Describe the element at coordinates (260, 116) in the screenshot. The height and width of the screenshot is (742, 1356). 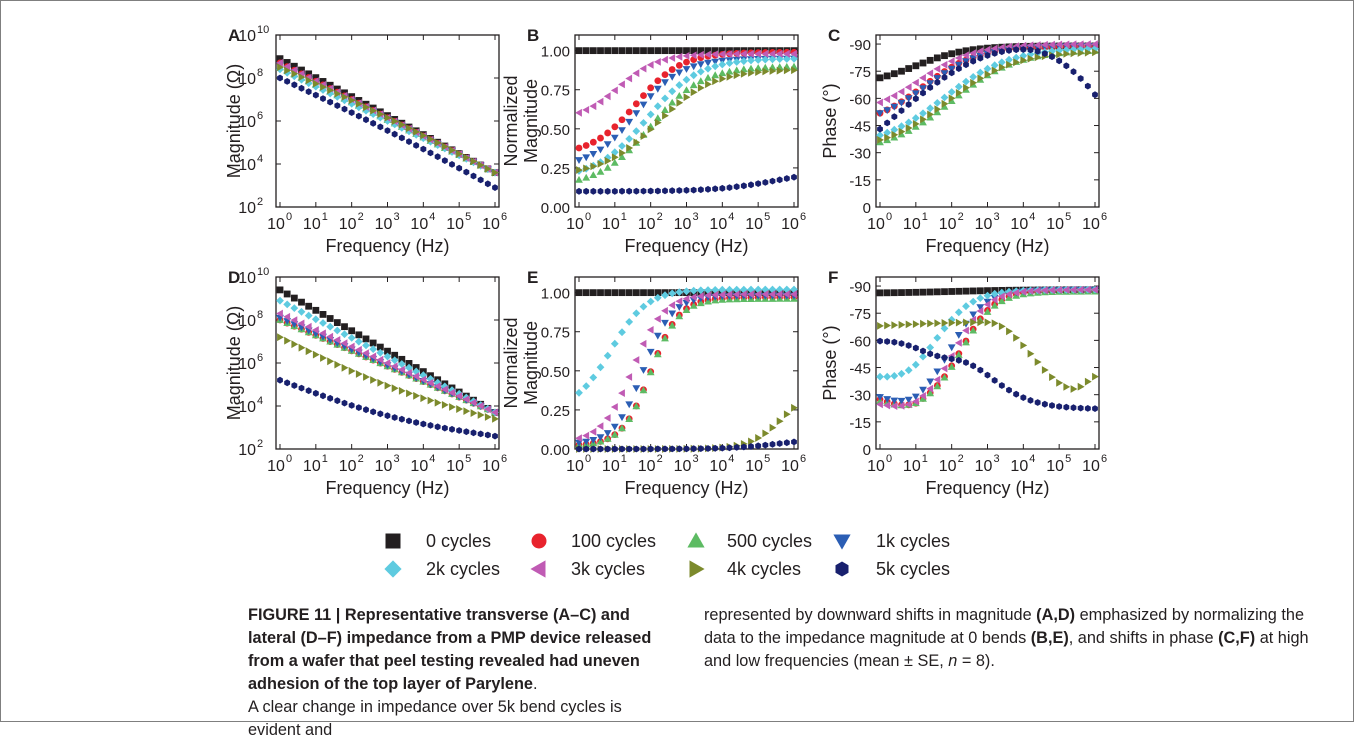
I see `y-tick-exponent: 6` at that location.